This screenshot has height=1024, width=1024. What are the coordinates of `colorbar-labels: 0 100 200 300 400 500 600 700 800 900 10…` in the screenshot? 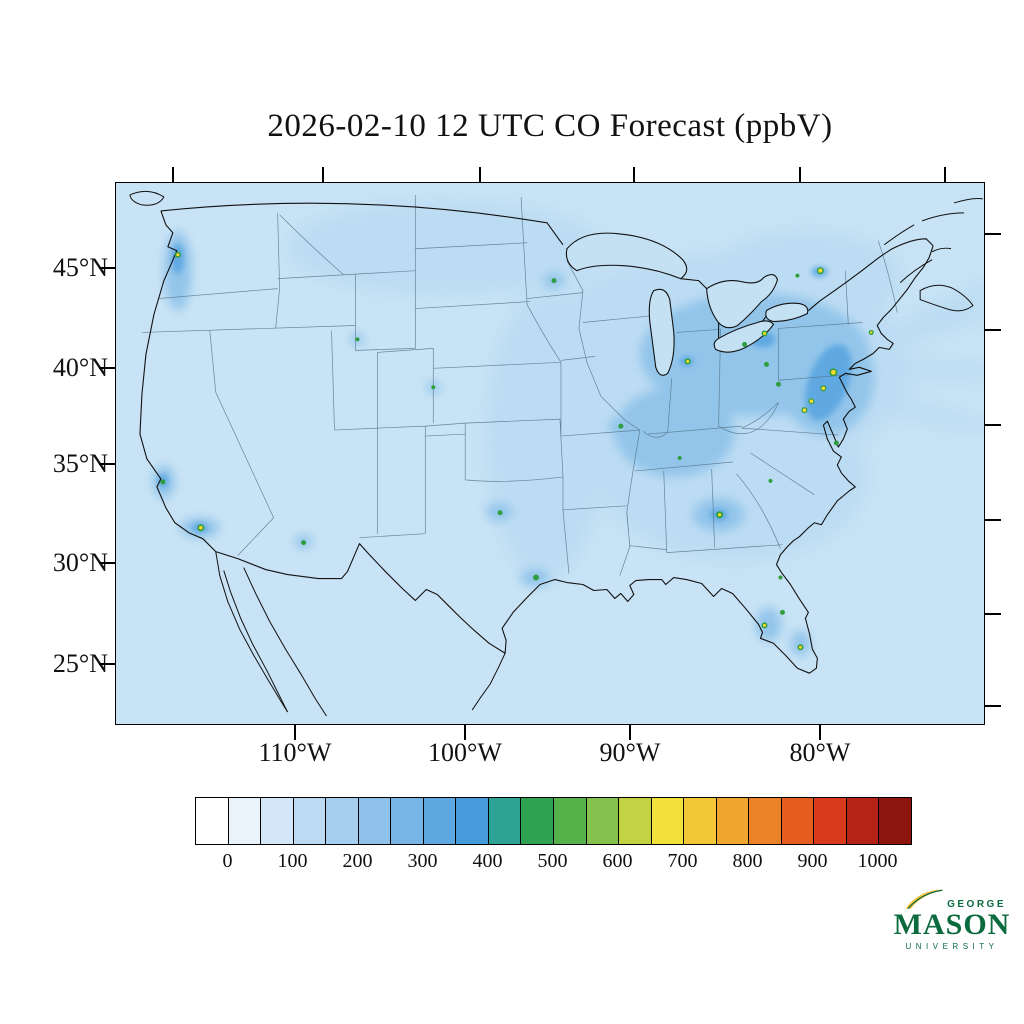 It's located at (552, 863).